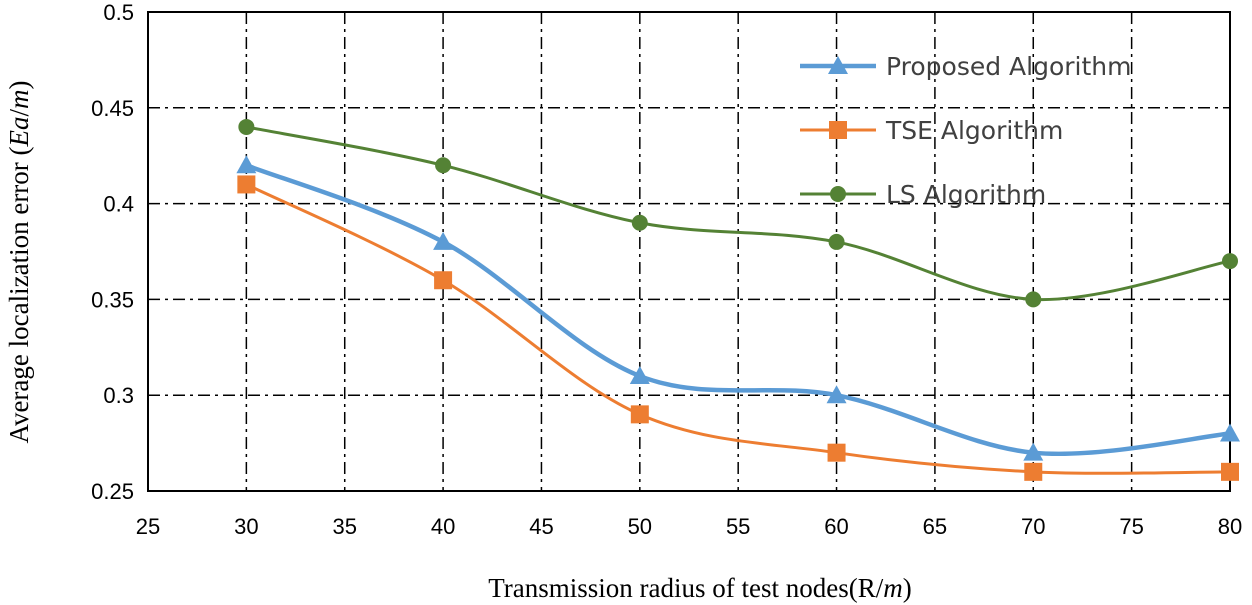  Describe the element at coordinates (974, 130) in the screenshot. I see `legend-label: TSE Algorithm` at that location.